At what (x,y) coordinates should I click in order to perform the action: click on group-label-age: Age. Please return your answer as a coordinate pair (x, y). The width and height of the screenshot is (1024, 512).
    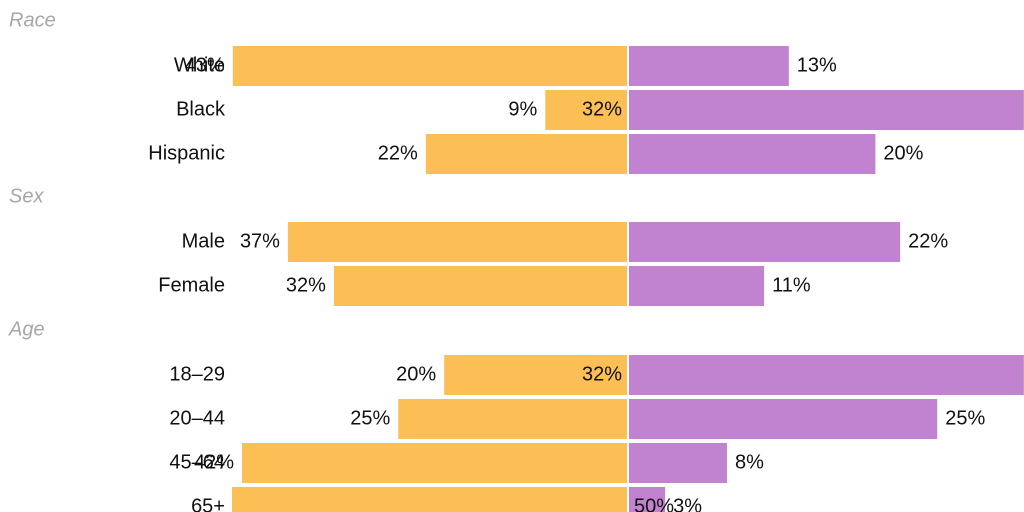
    Looking at the image, I should click on (26, 329).